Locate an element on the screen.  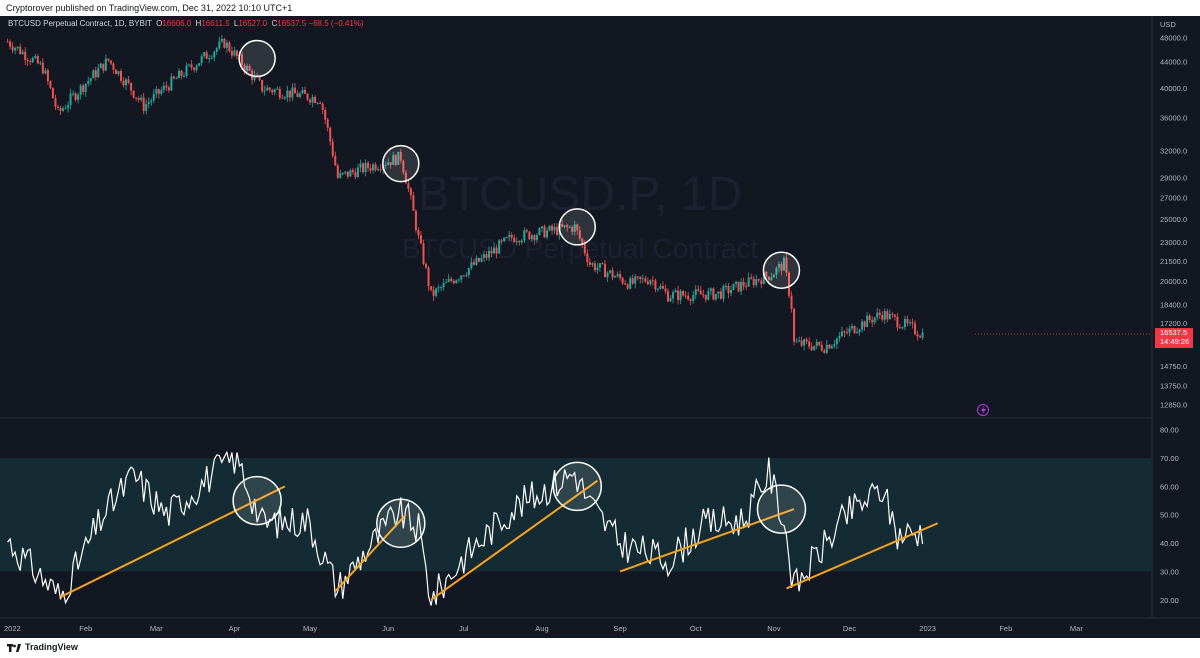
rsi-tick-label: 80.00 is located at coordinates (1169, 430).